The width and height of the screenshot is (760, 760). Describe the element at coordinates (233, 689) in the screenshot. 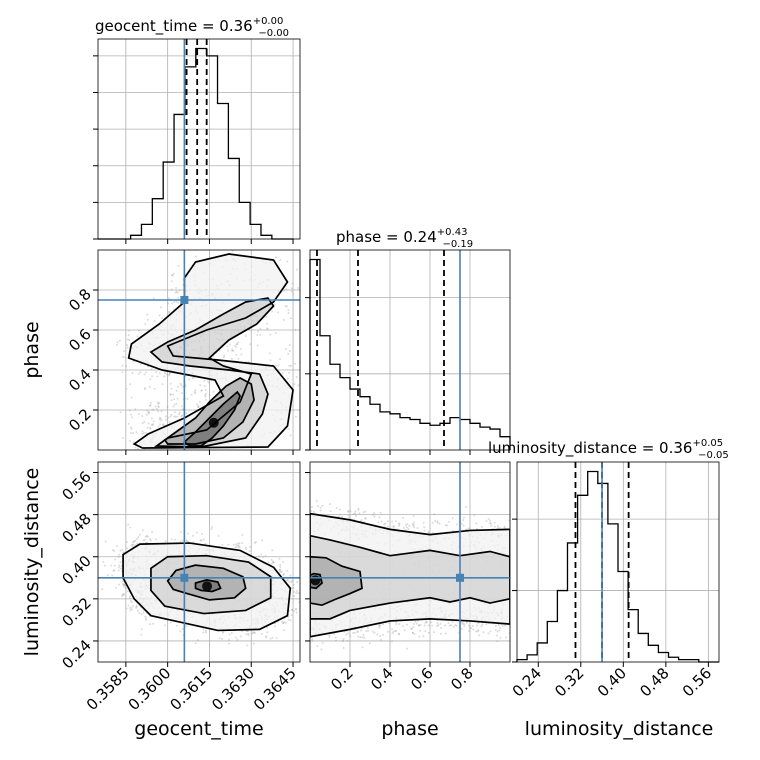

I see `x-tick-label: 0.3630` at that location.